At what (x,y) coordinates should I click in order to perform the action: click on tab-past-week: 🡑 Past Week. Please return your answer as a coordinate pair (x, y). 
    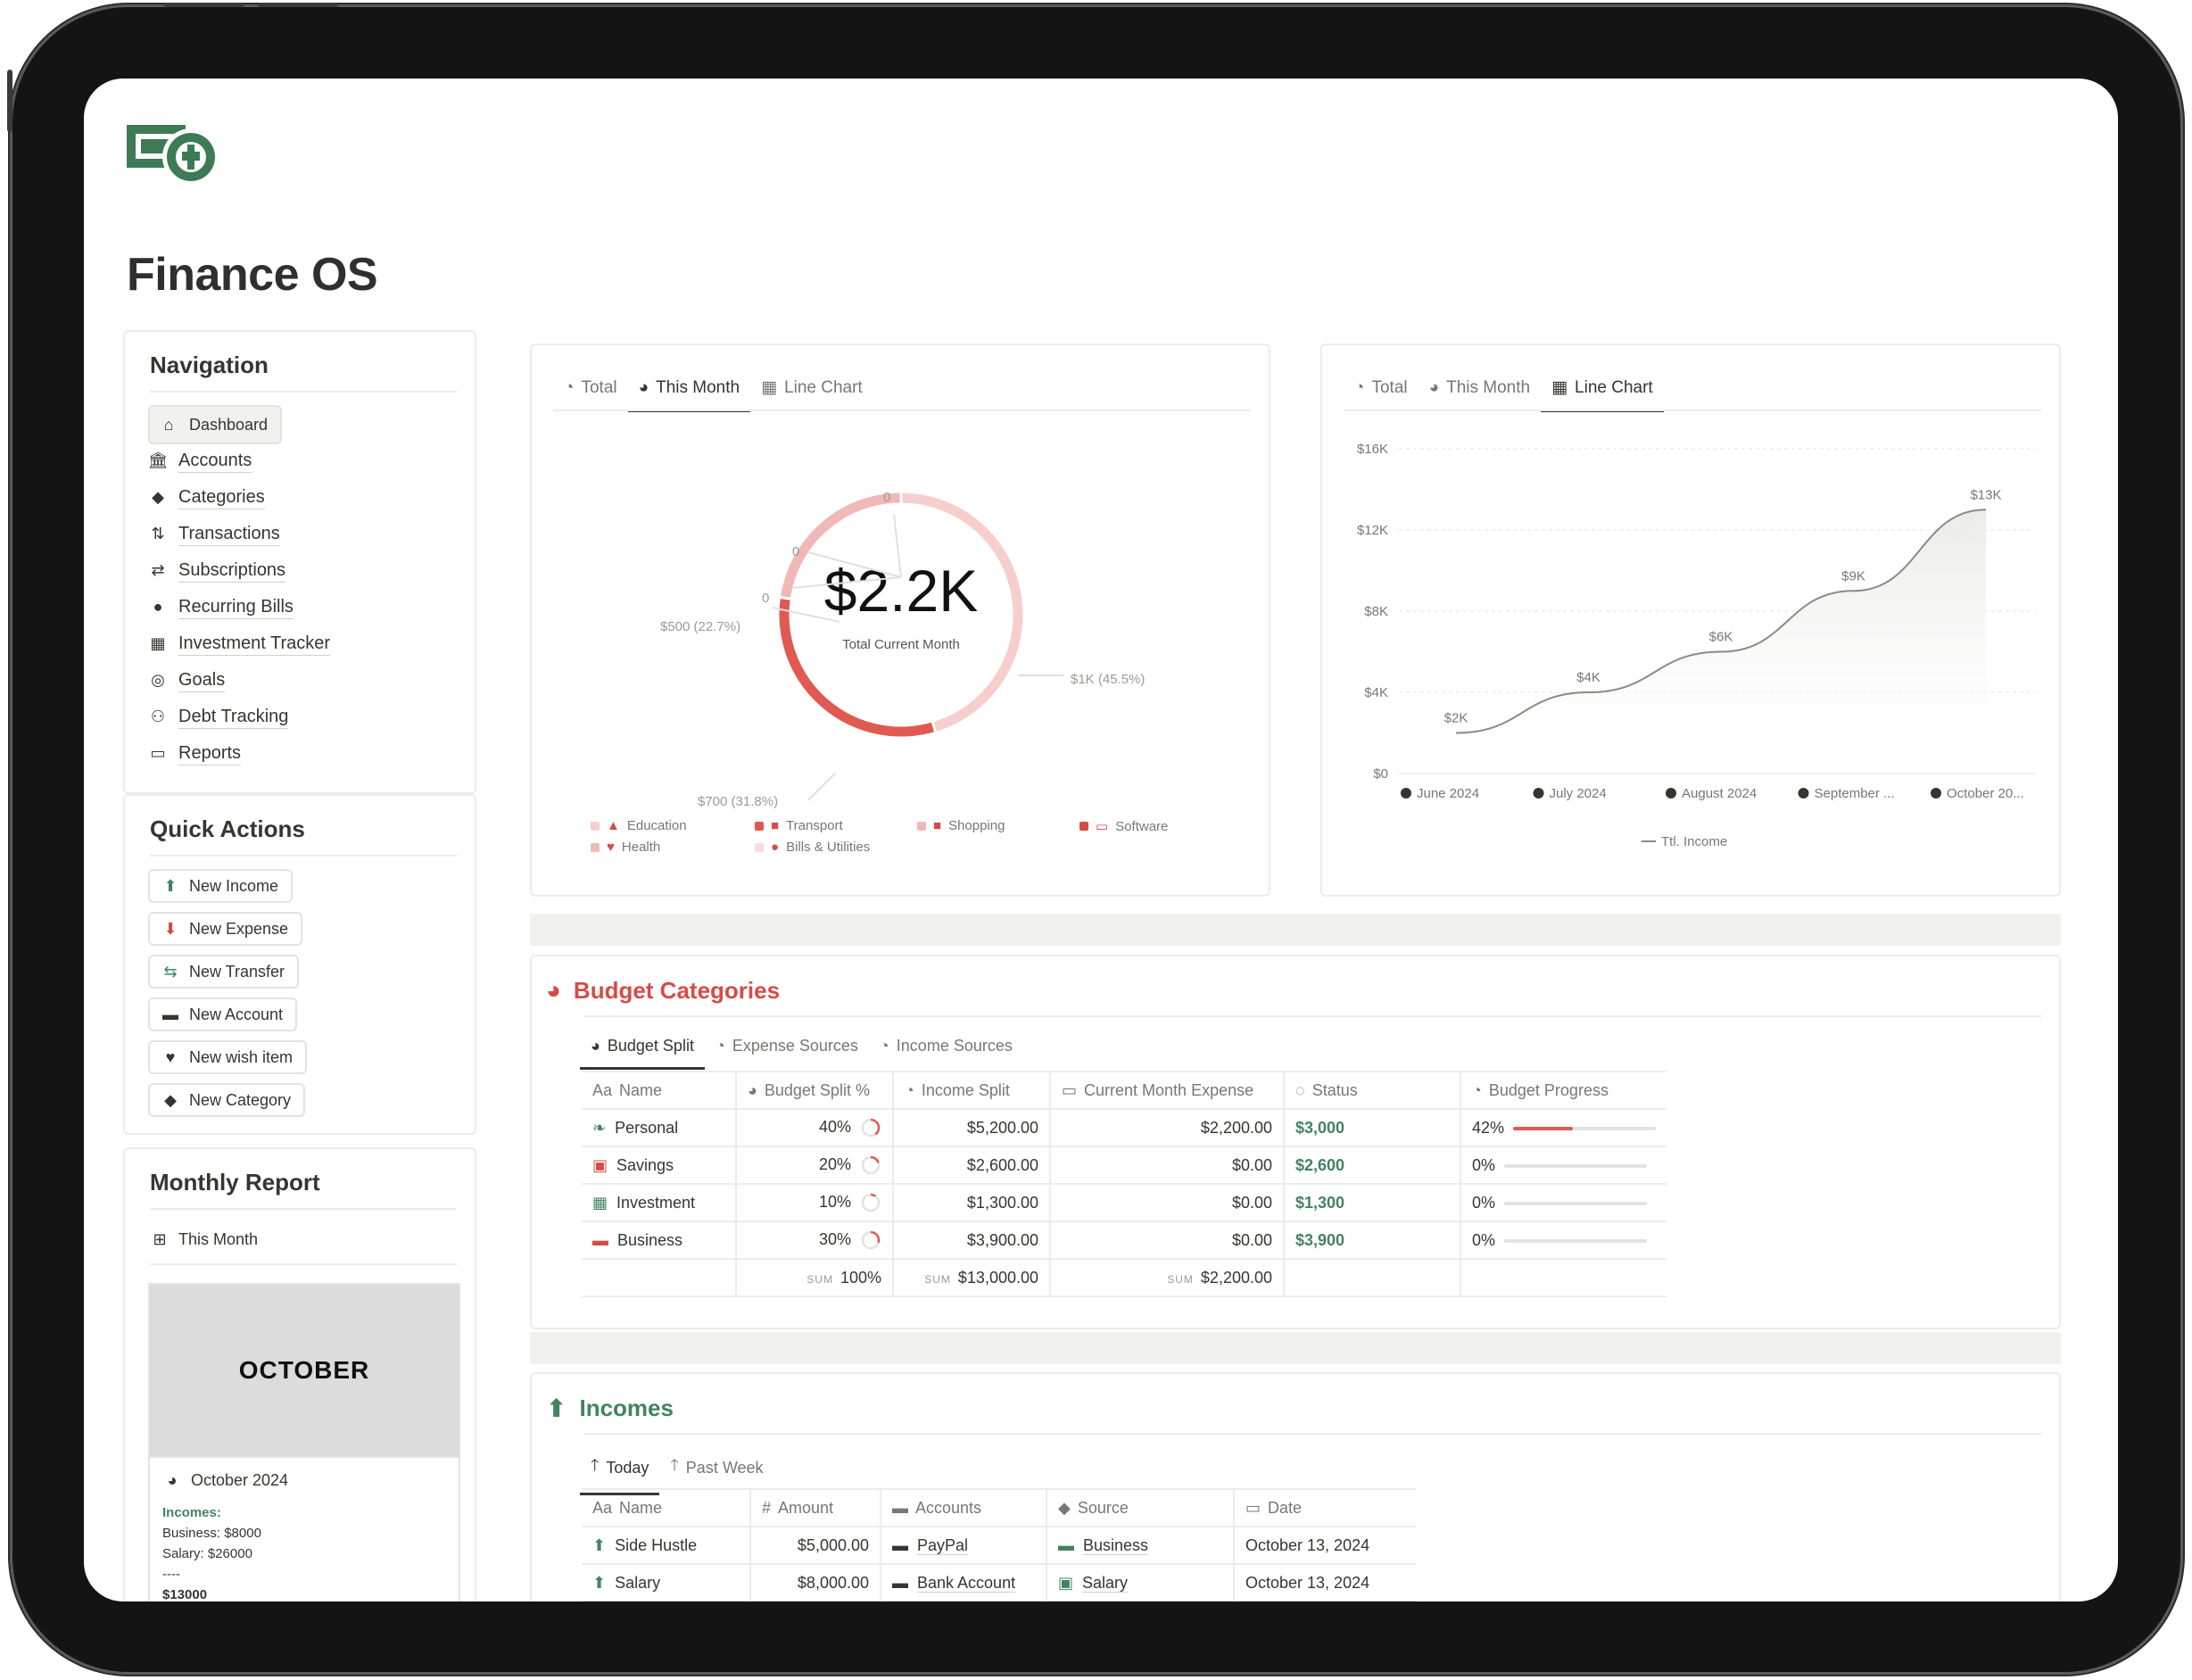
    Looking at the image, I should click on (716, 1474).